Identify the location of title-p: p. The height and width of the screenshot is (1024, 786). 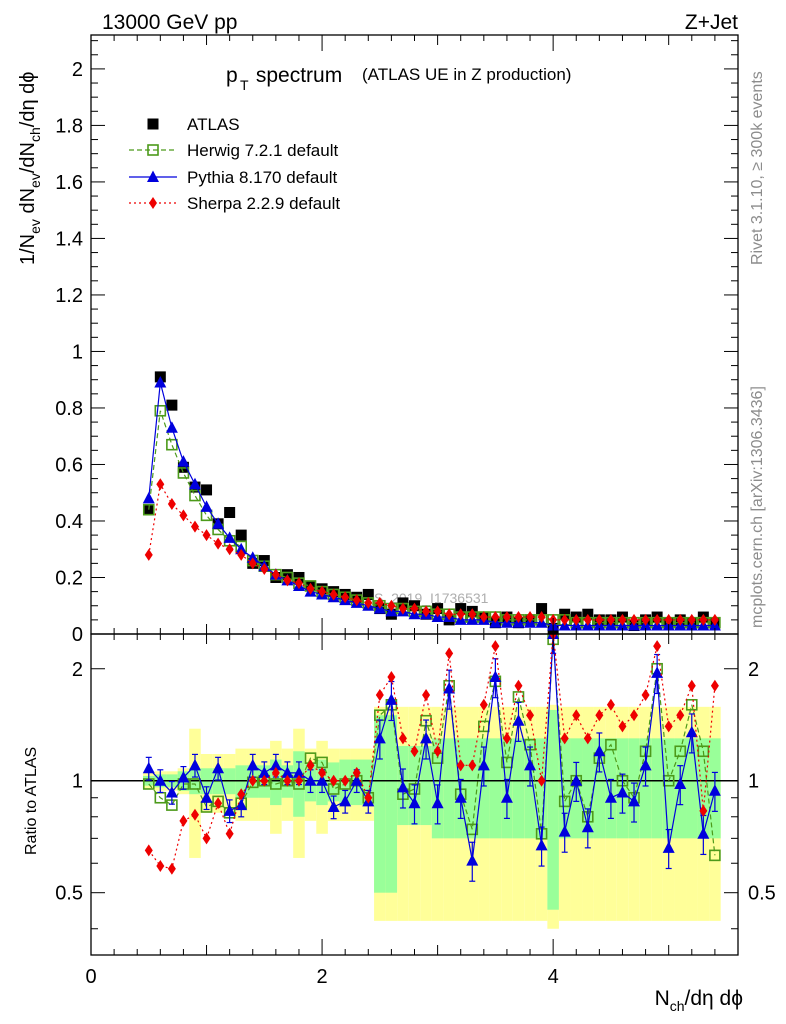
(232, 75).